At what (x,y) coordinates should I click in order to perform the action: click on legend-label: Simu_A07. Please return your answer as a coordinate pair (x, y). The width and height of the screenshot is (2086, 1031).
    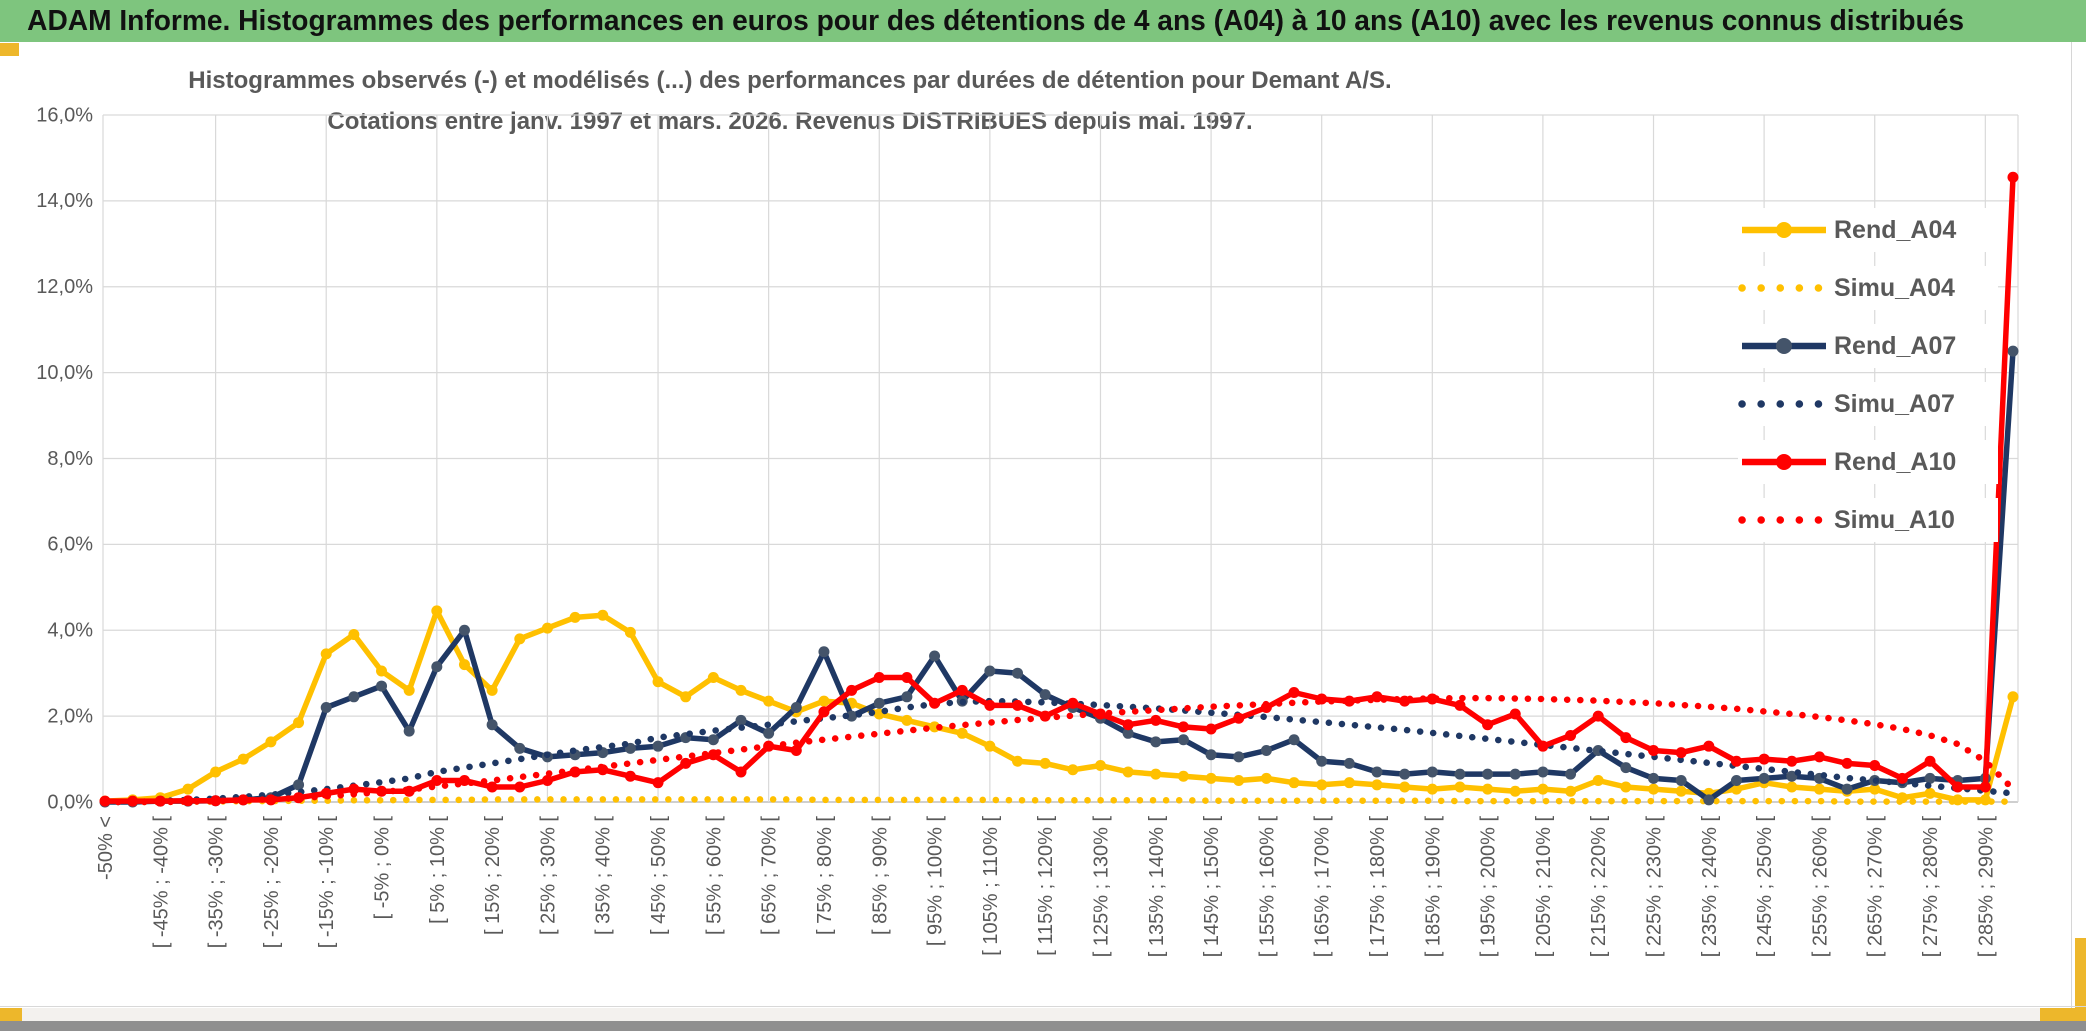
    Looking at the image, I should click on (1894, 403).